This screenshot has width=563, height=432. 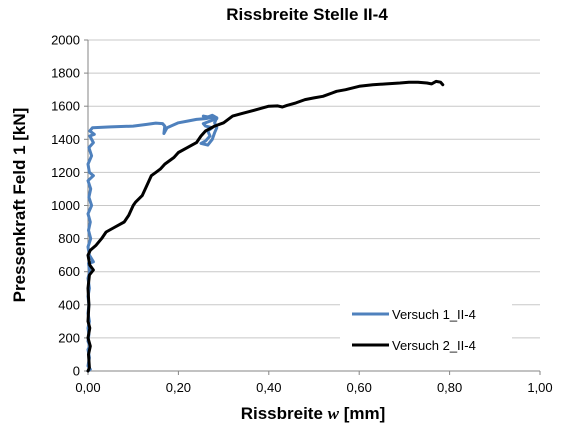 I want to click on y-tick-label: 200, so click(x=69, y=337).